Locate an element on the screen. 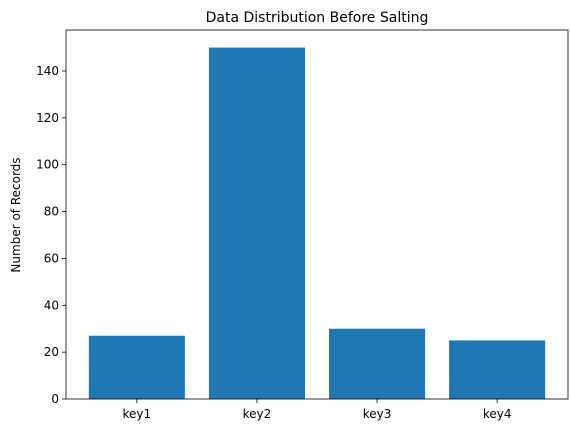 The height and width of the screenshot is (433, 571). bar-key3 is located at coordinates (377, 363).